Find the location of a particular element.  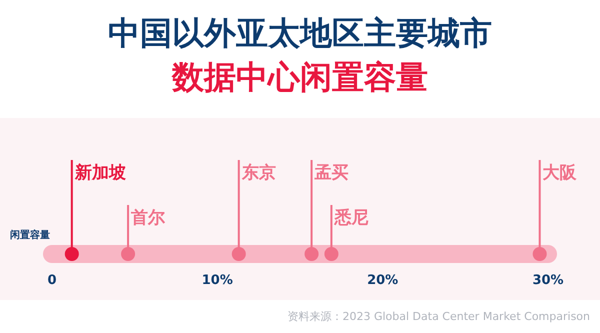

chart-subtitle: 数据中心闲置容量 is located at coordinates (299, 77).